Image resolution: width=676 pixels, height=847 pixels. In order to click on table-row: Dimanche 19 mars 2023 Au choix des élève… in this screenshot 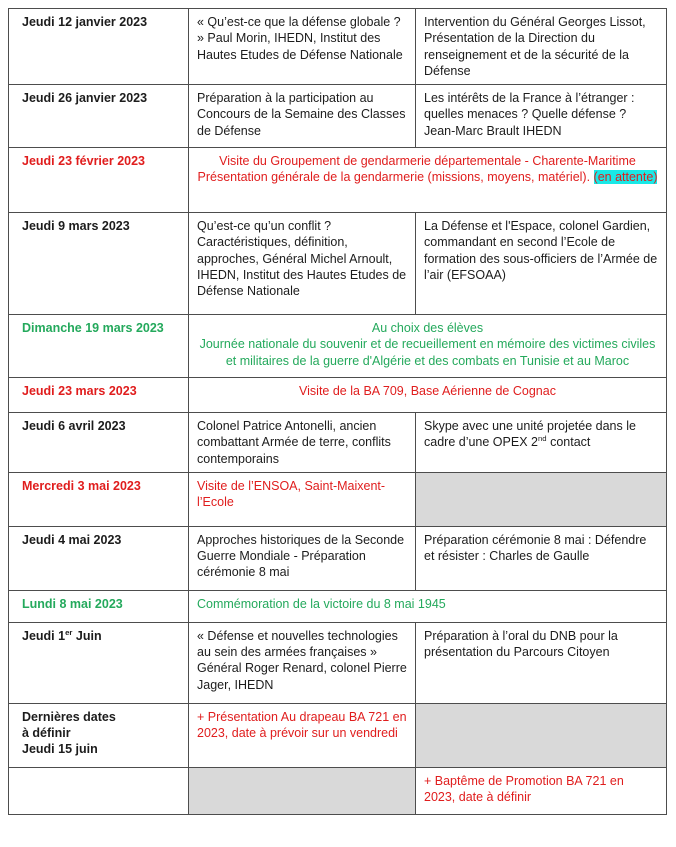, I will do `click(337, 346)`.